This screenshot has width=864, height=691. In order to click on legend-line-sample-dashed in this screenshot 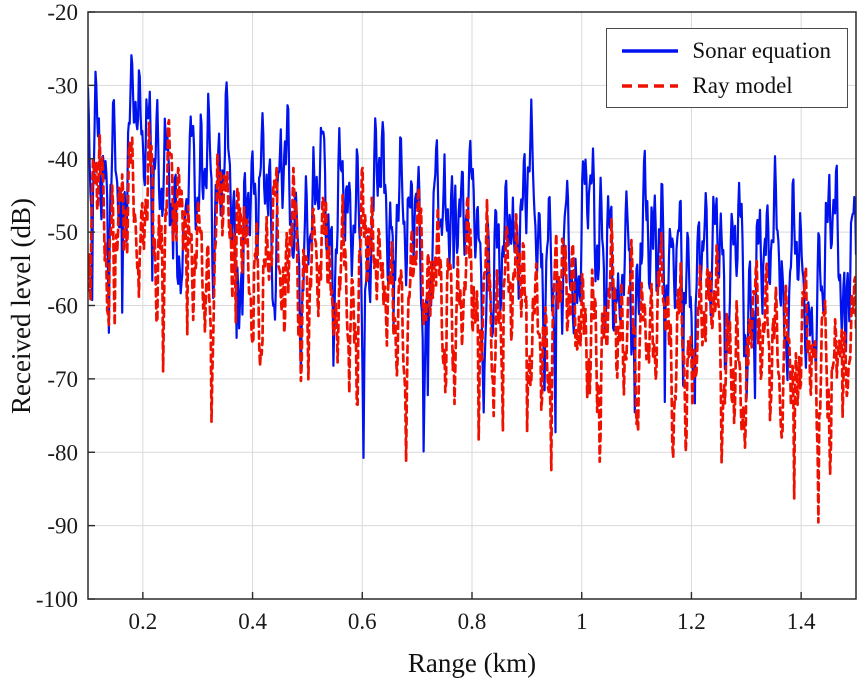, I will do `click(650, 85)`.